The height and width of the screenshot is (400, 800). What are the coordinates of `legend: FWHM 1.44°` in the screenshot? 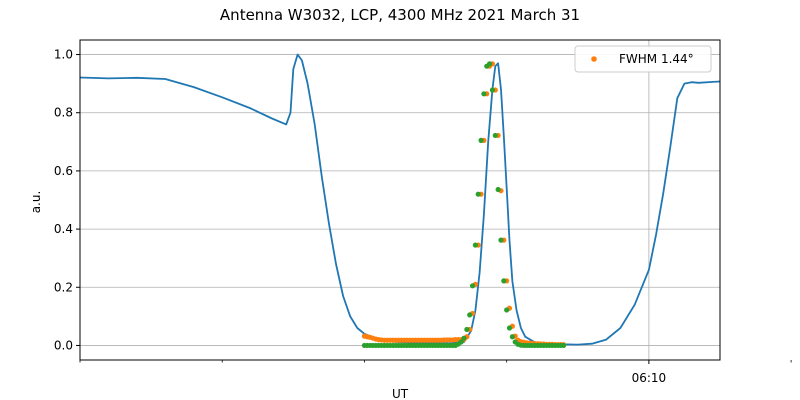 It's located at (643, 59).